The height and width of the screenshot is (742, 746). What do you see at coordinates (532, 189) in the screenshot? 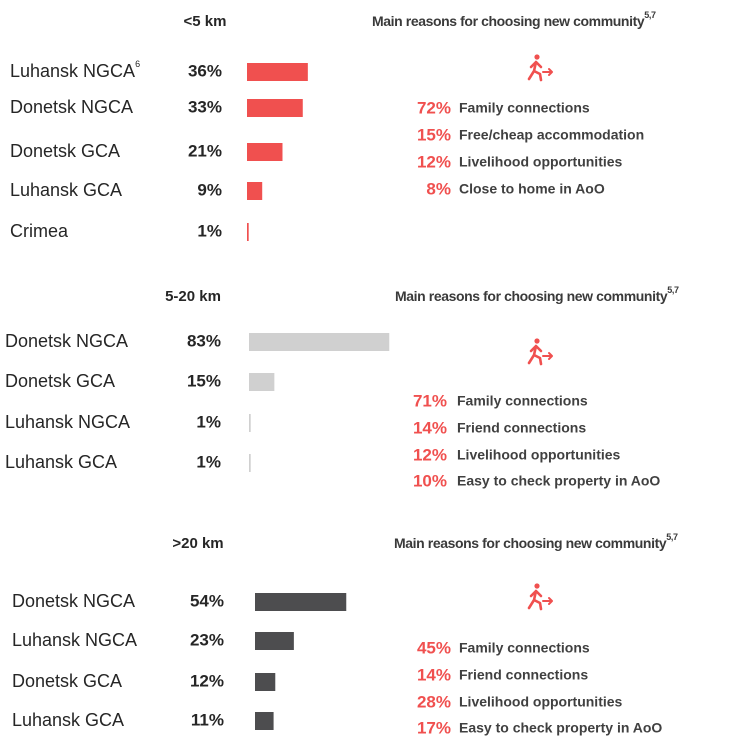
I see `reason-label: Close to home in AoO` at bounding box center [532, 189].